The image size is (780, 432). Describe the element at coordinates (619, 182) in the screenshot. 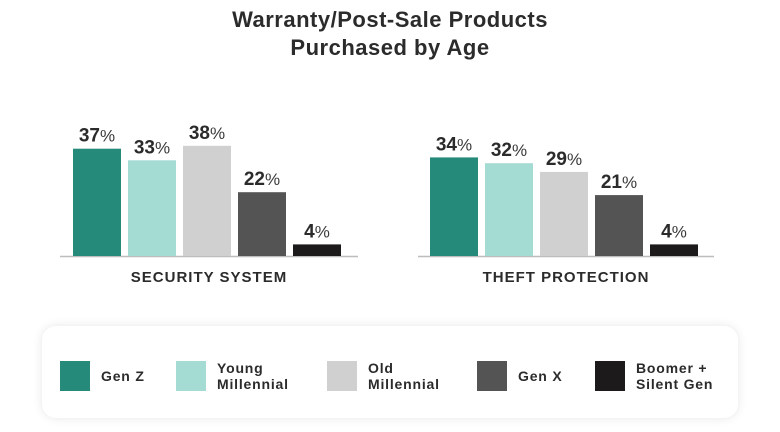

I see `data-label: 21%` at that location.